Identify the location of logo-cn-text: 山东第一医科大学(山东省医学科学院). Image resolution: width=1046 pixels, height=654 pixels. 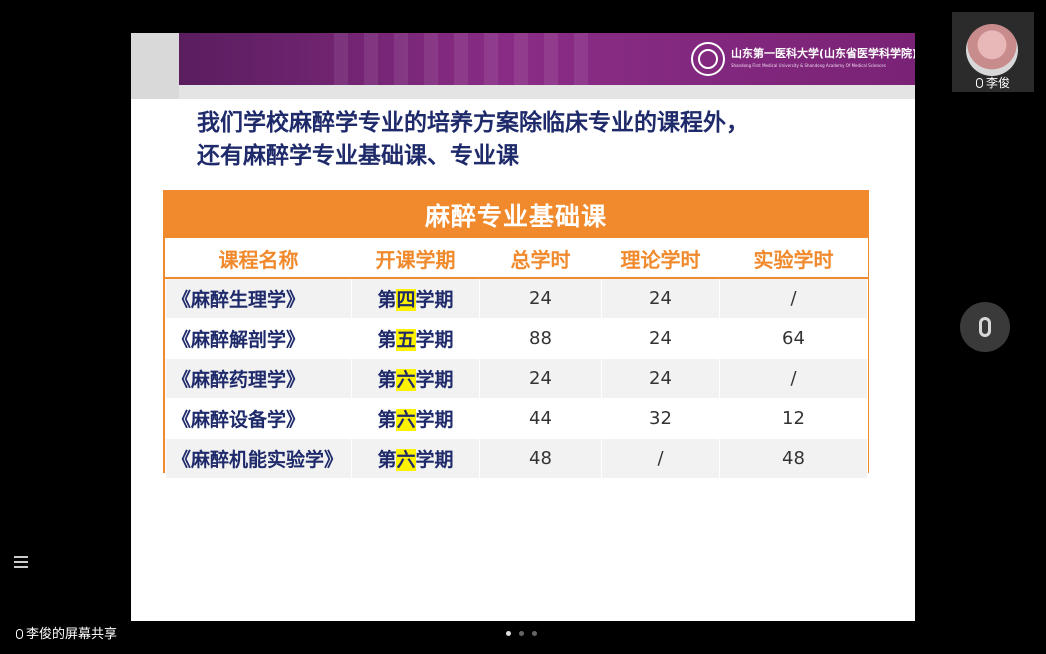
(823, 53).